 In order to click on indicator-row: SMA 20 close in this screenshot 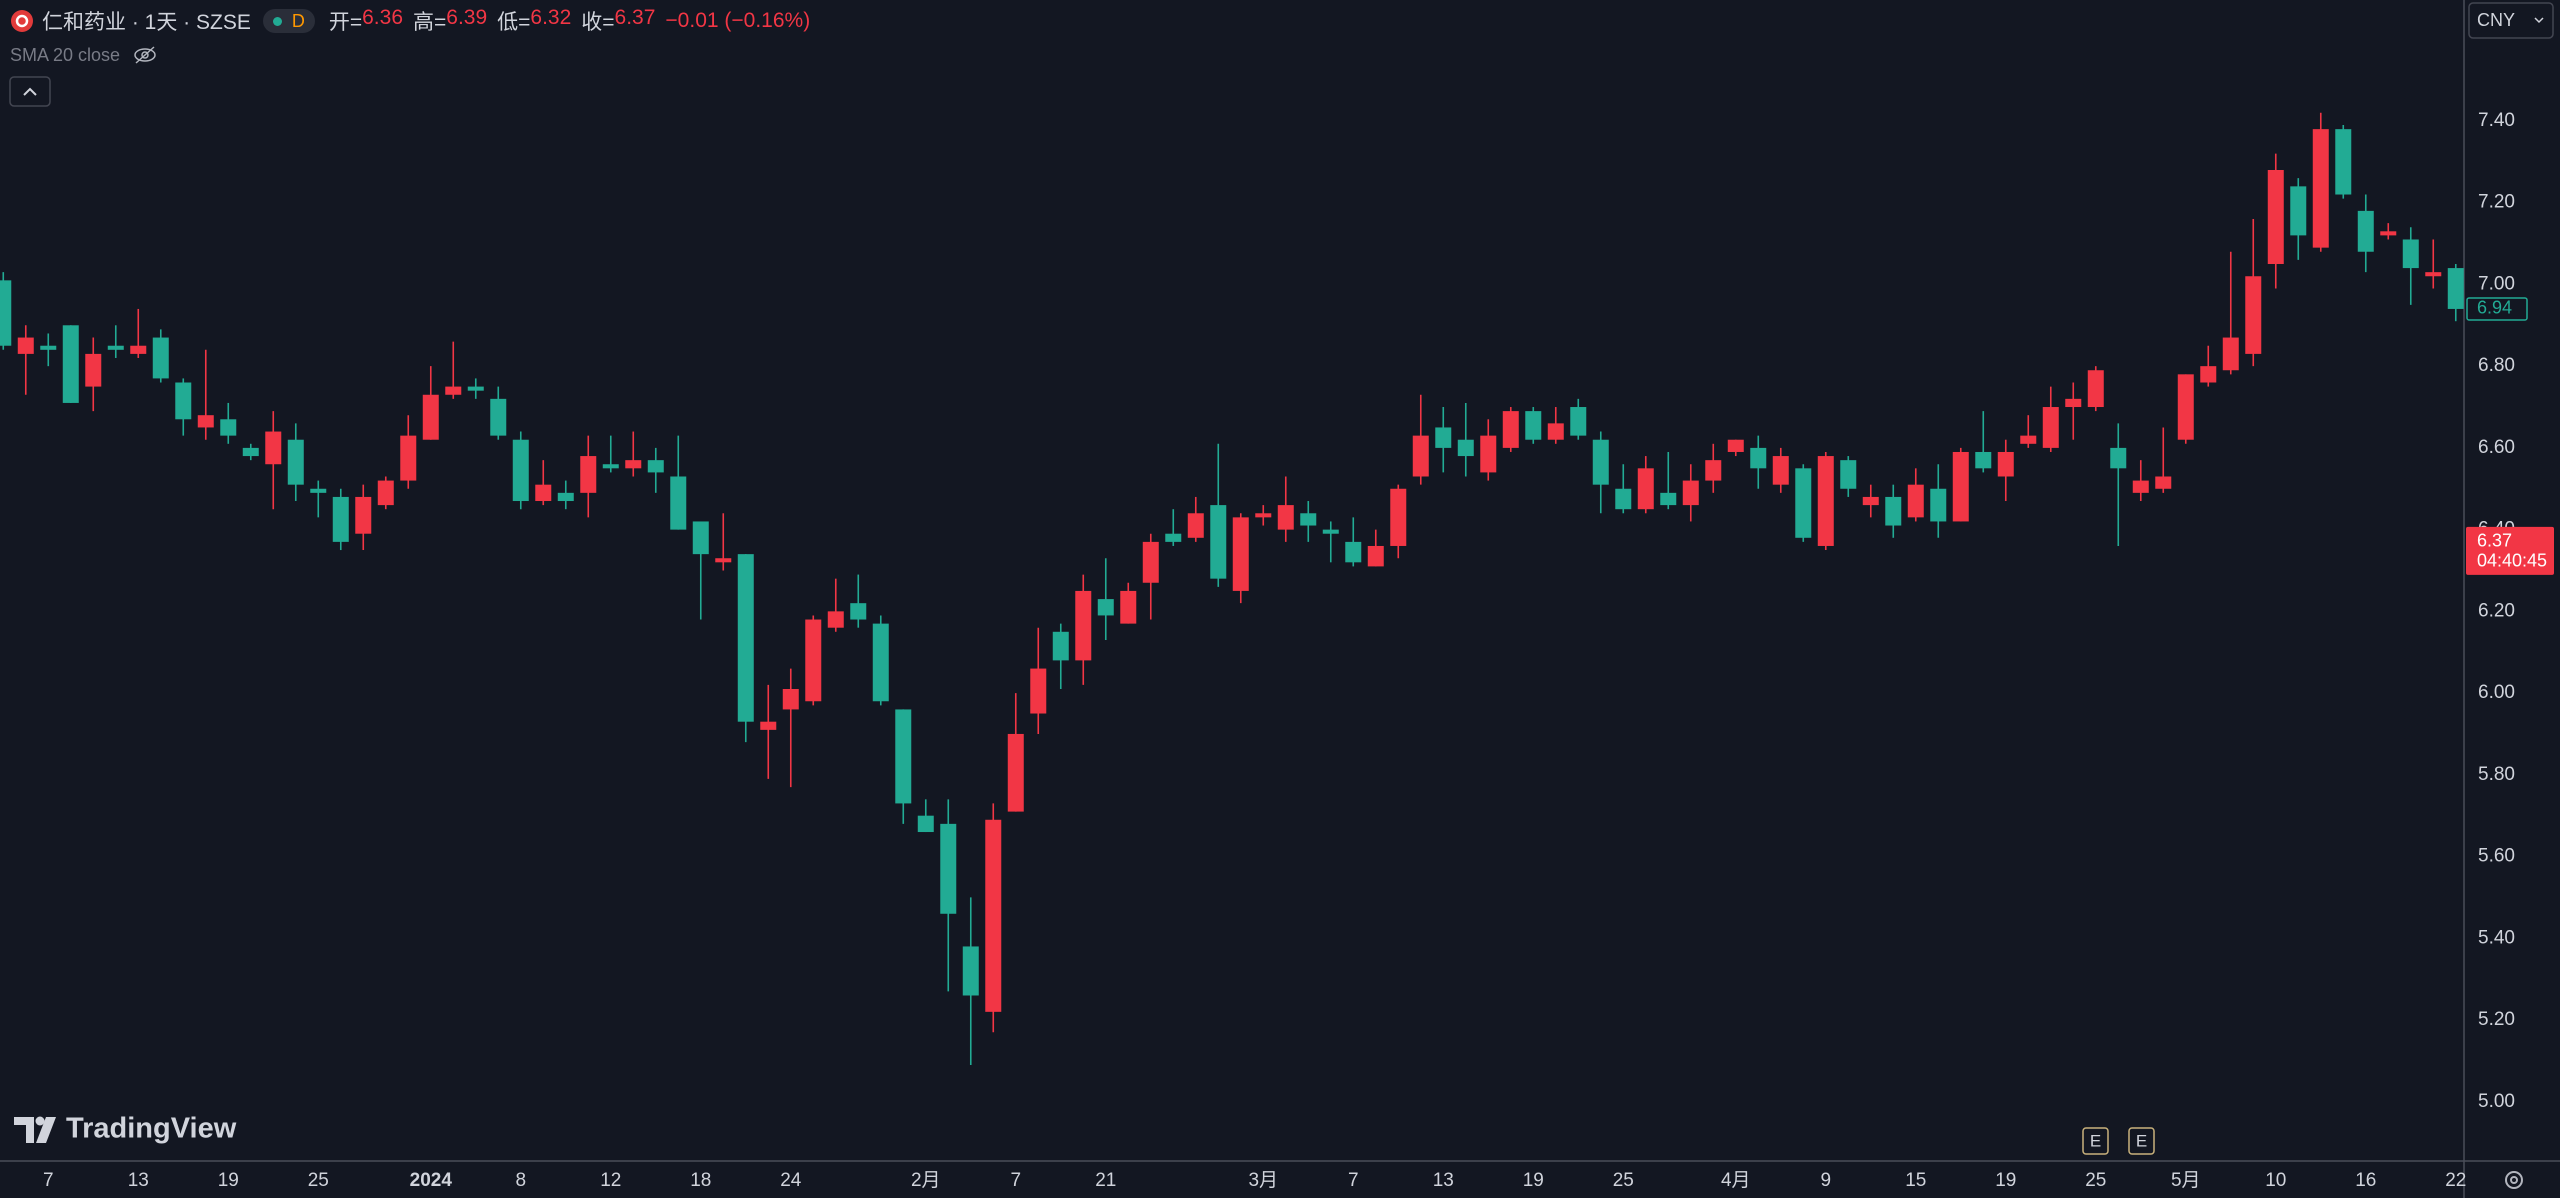, I will do `click(84, 55)`.